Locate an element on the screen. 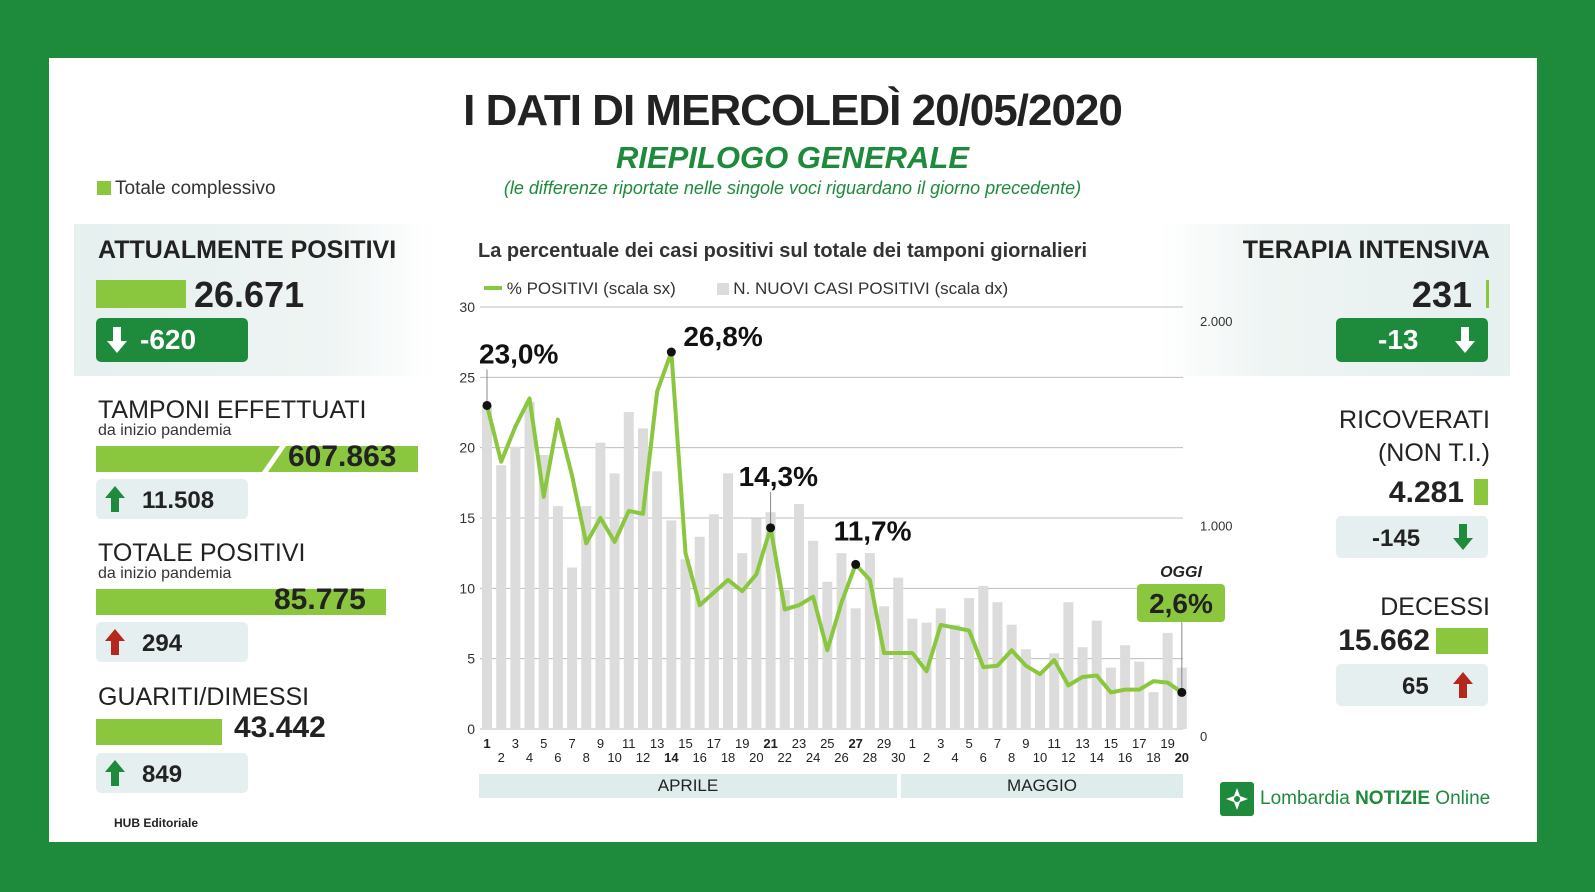 This screenshot has width=1595, height=892. x-tick-label: 10 is located at coordinates (614, 757).